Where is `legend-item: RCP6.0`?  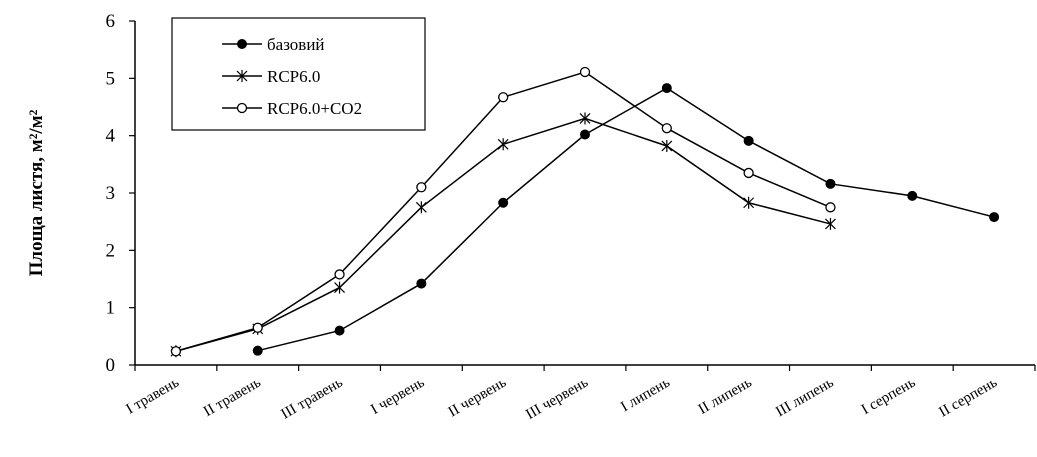
legend-item: RCP6.0 is located at coordinates (271, 76).